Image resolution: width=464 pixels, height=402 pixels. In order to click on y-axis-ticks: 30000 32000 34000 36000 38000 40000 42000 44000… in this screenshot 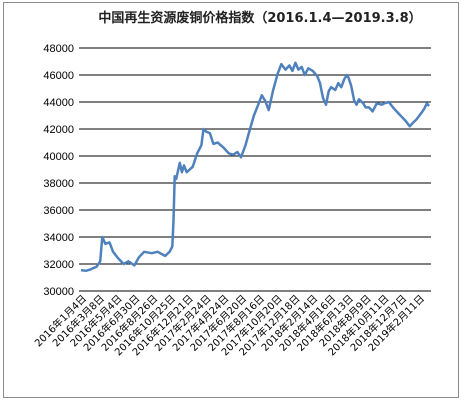, I will do `click(58, 170)`.